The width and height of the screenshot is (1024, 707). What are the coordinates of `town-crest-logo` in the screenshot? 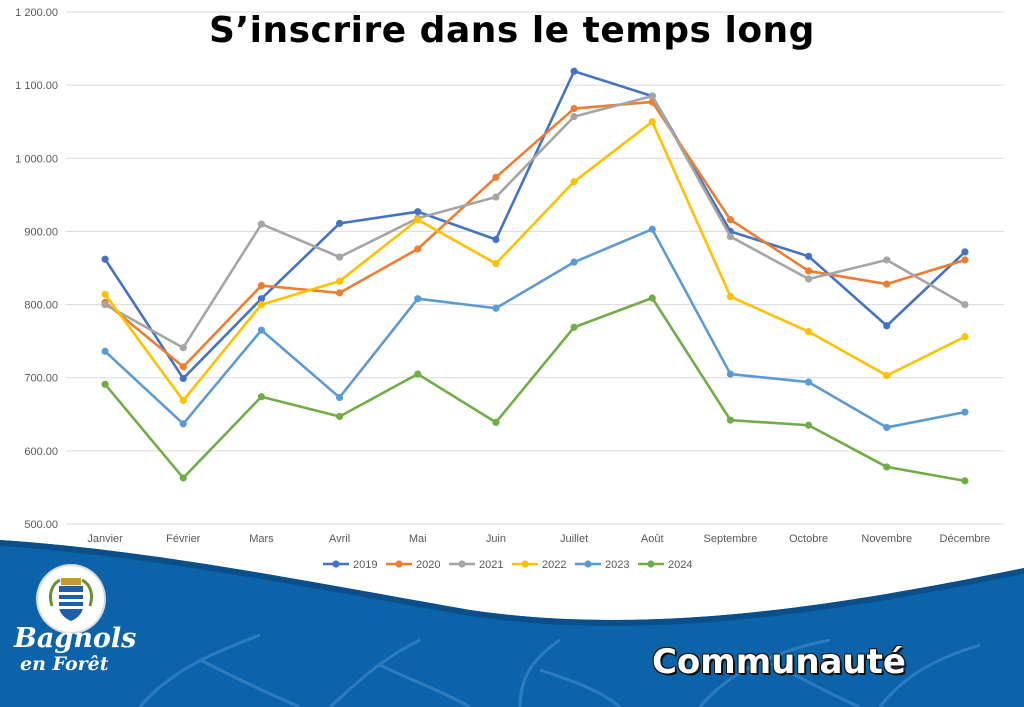 It's located at (71, 599).